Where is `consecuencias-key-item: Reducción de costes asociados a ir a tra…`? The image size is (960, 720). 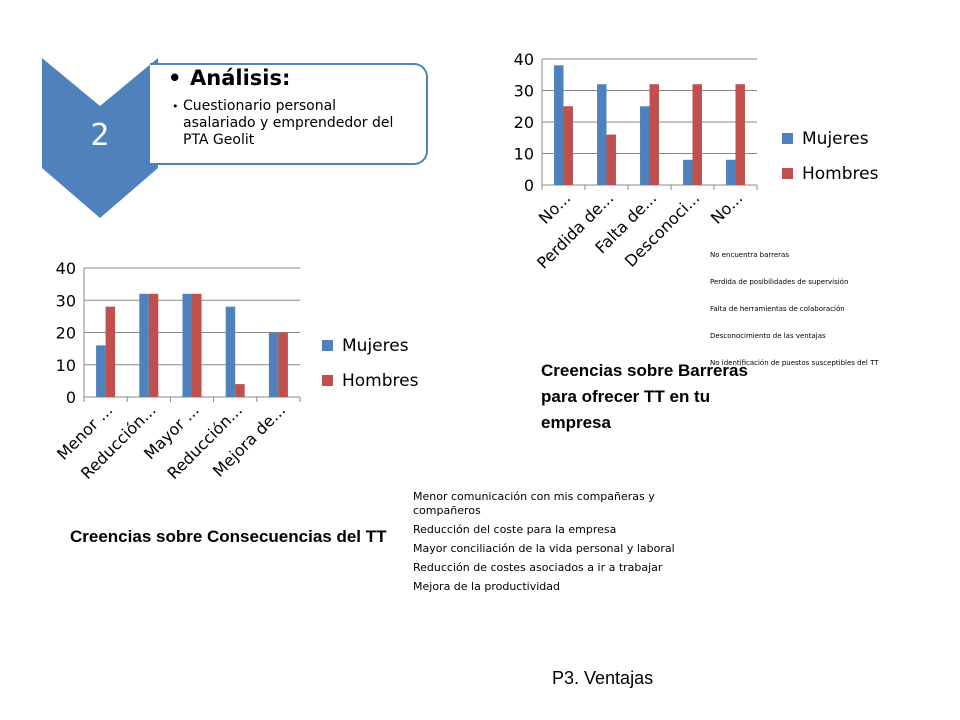 consecuencias-key-item: Reducción de costes asociados a ir a tra… is located at coordinates (538, 567).